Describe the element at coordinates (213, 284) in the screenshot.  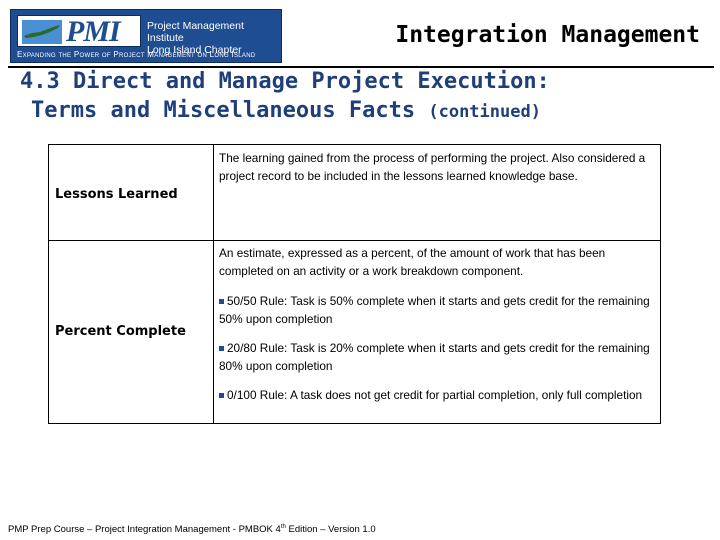
I see `table-column-divider` at that location.